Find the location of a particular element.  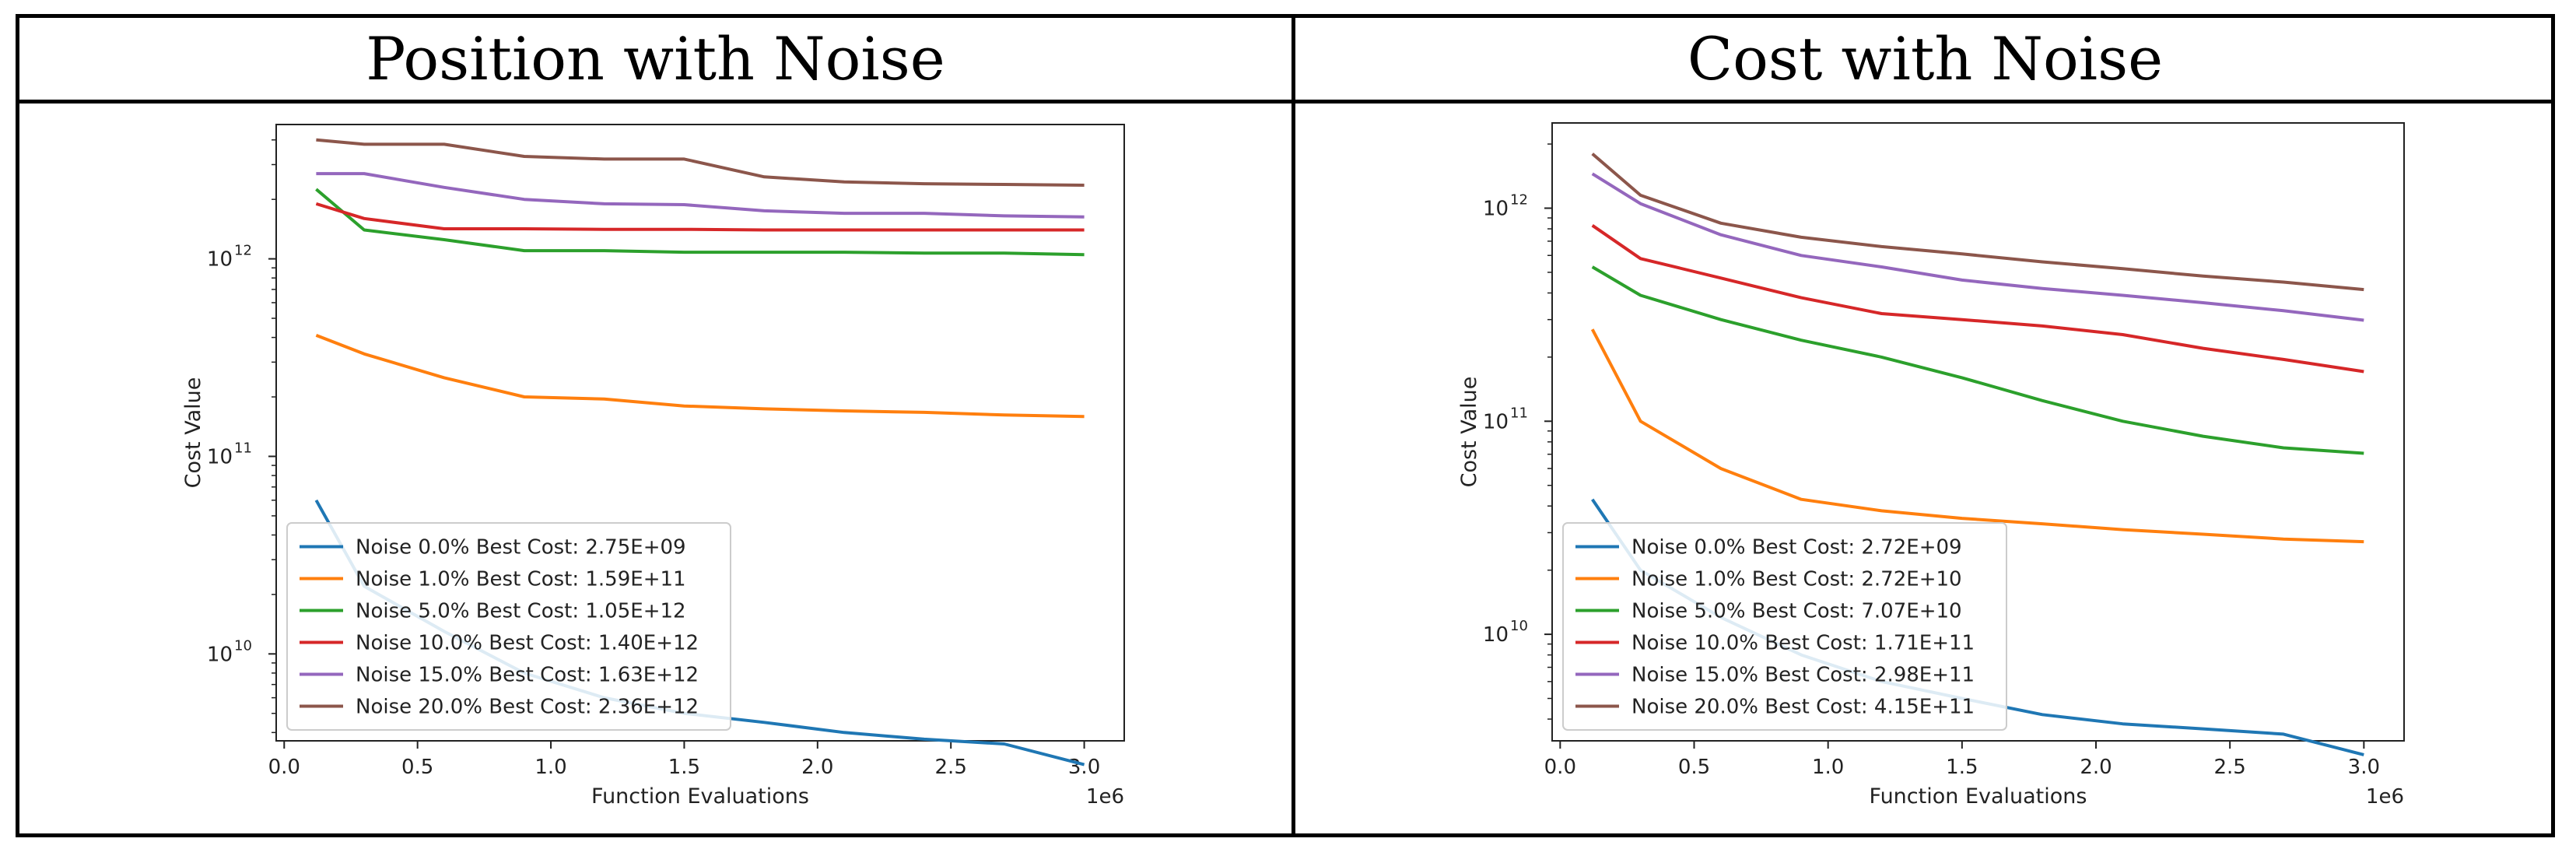

legend-entry: Noise 15.0% Best Cost: 2.98E+11 is located at coordinates (1803, 676).